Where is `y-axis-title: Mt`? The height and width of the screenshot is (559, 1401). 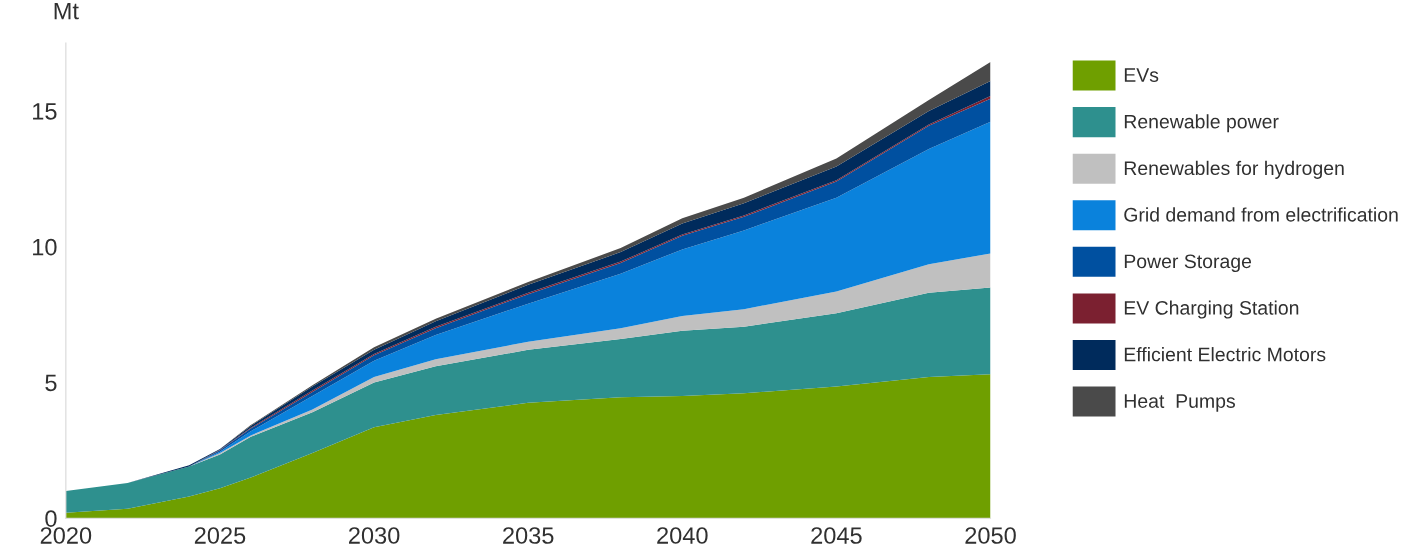
y-axis-title: Mt is located at coordinates (66, 11).